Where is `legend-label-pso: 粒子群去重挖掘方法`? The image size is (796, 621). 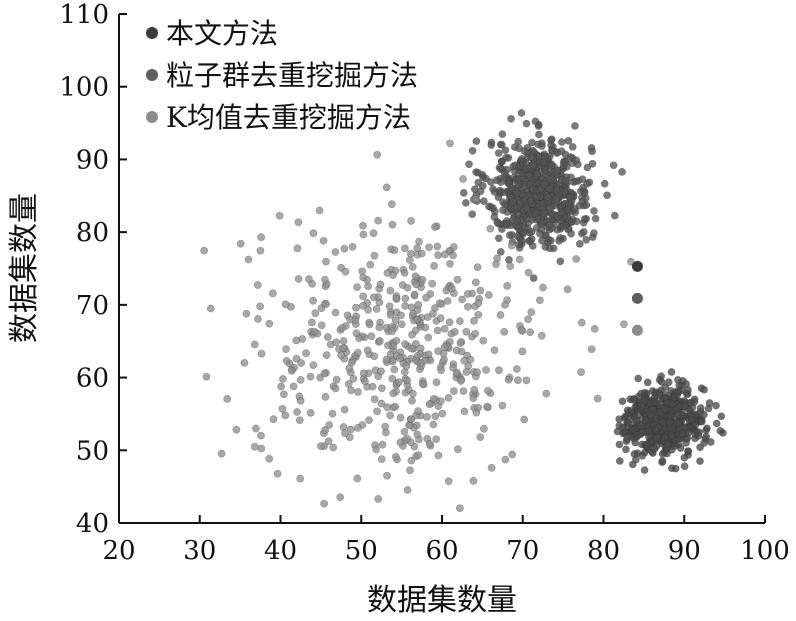 legend-label-pso: 粒子群去重挖掘方法 is located at coordinates (292, 75).